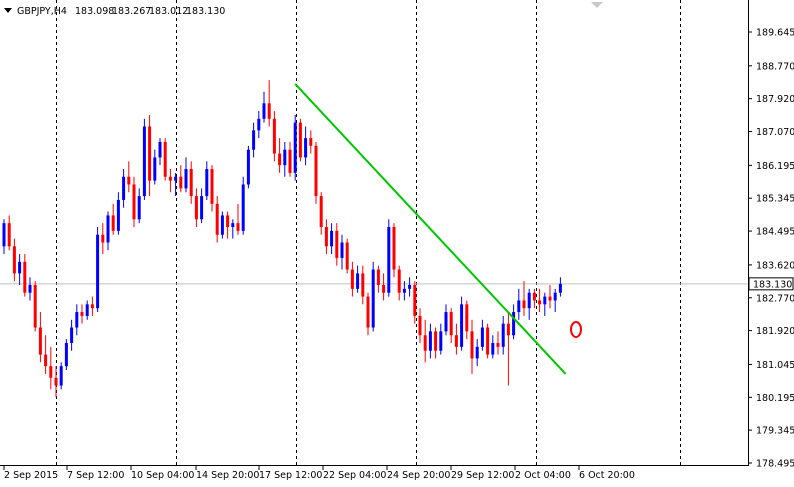 This screenshot has width=794, height=487. I want to click on price-label: 180.195, so click(775, 398).